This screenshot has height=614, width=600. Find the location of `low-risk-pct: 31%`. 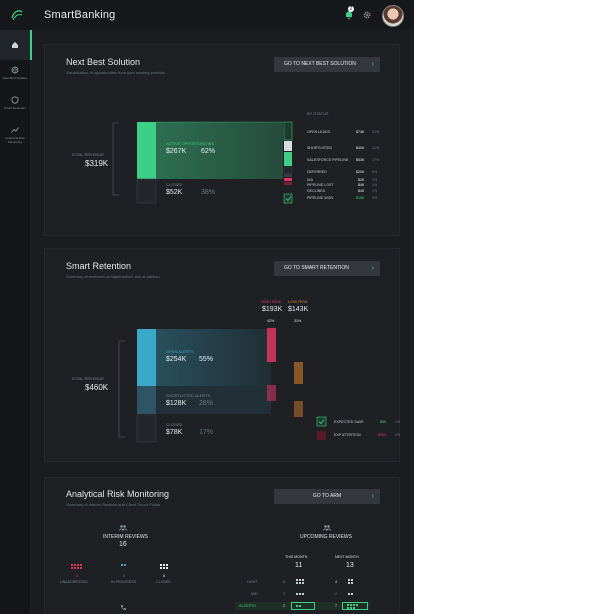

low-risk-pct: 31% is located at coordinates (298, 321).